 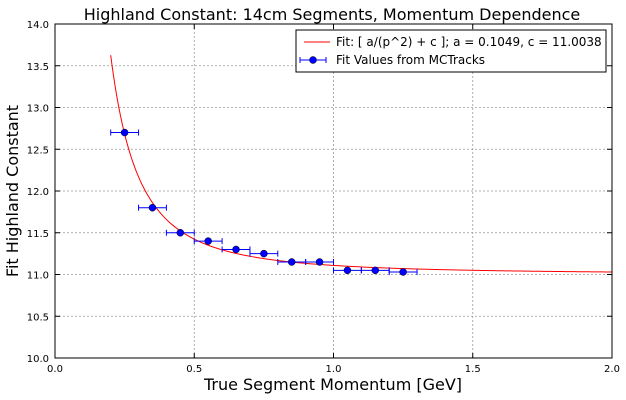 I want to click on x-tick-label: 2.0, so click(x=612, y=369).